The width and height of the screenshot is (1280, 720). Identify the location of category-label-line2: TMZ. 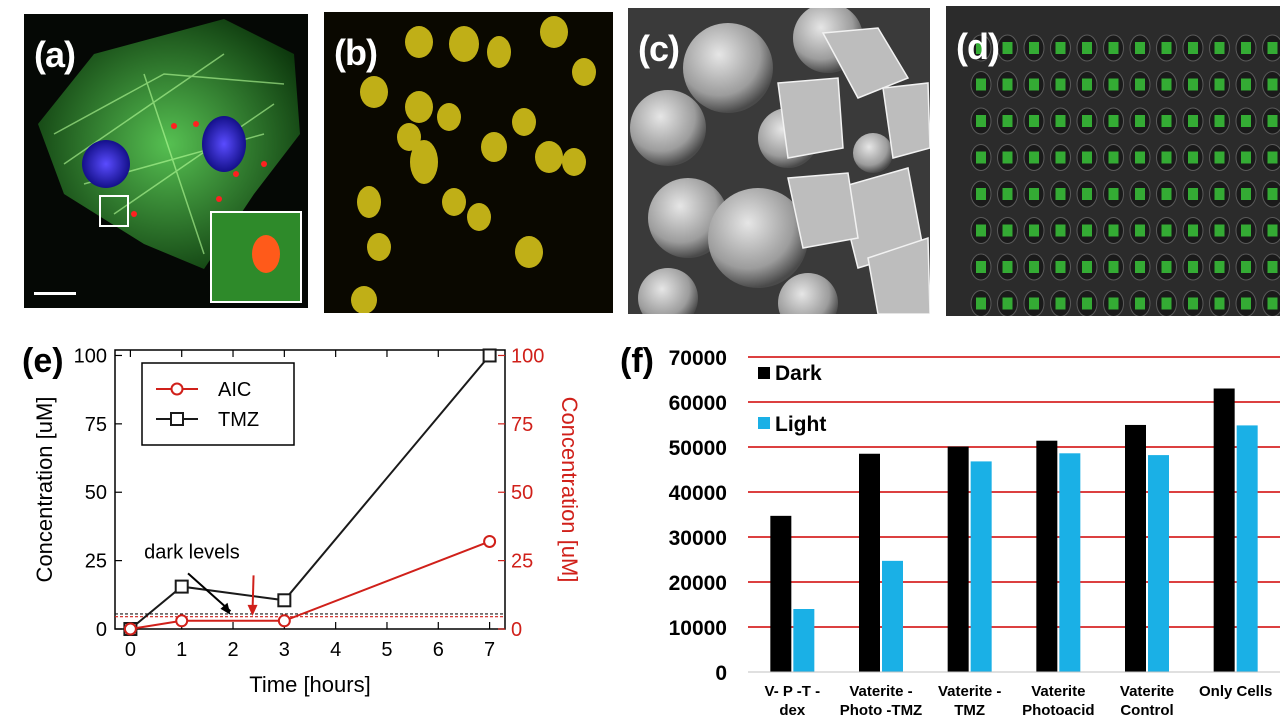
(969, 710).